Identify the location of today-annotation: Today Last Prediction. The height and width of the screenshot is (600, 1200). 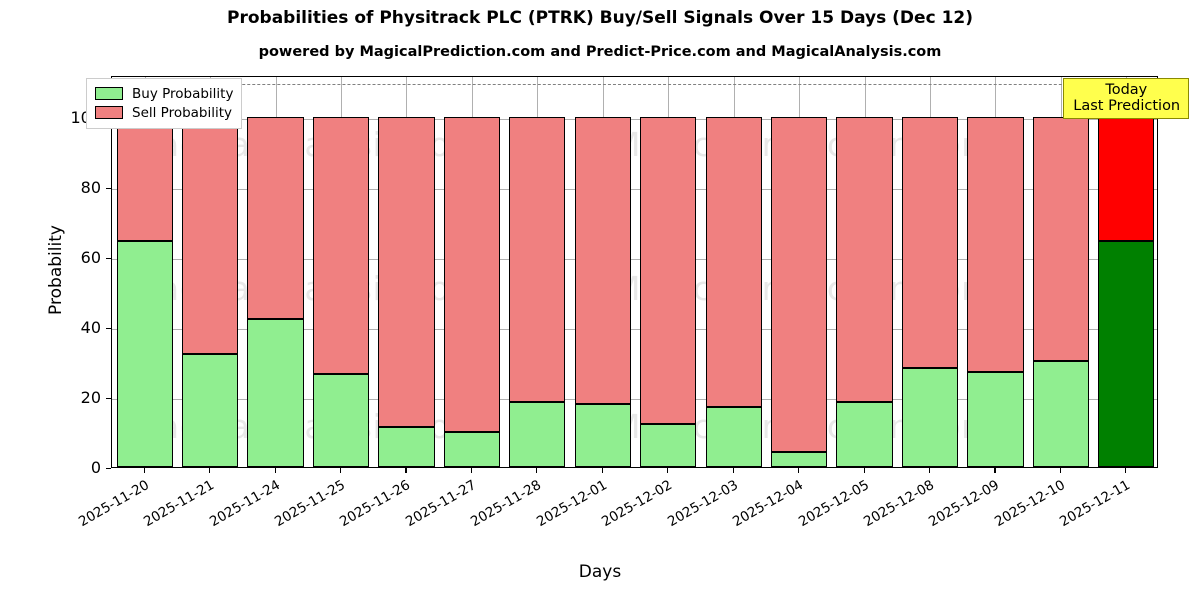
(1126, 99).